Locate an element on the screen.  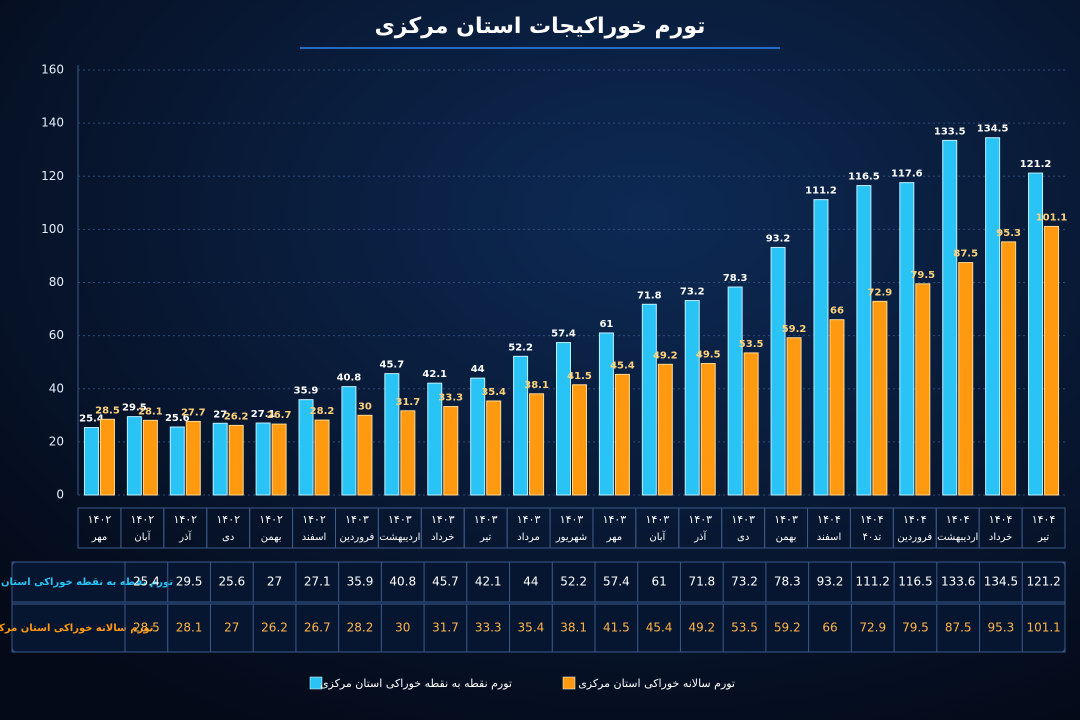
table-cell: 79.5 is located at coordinates (915, 628).